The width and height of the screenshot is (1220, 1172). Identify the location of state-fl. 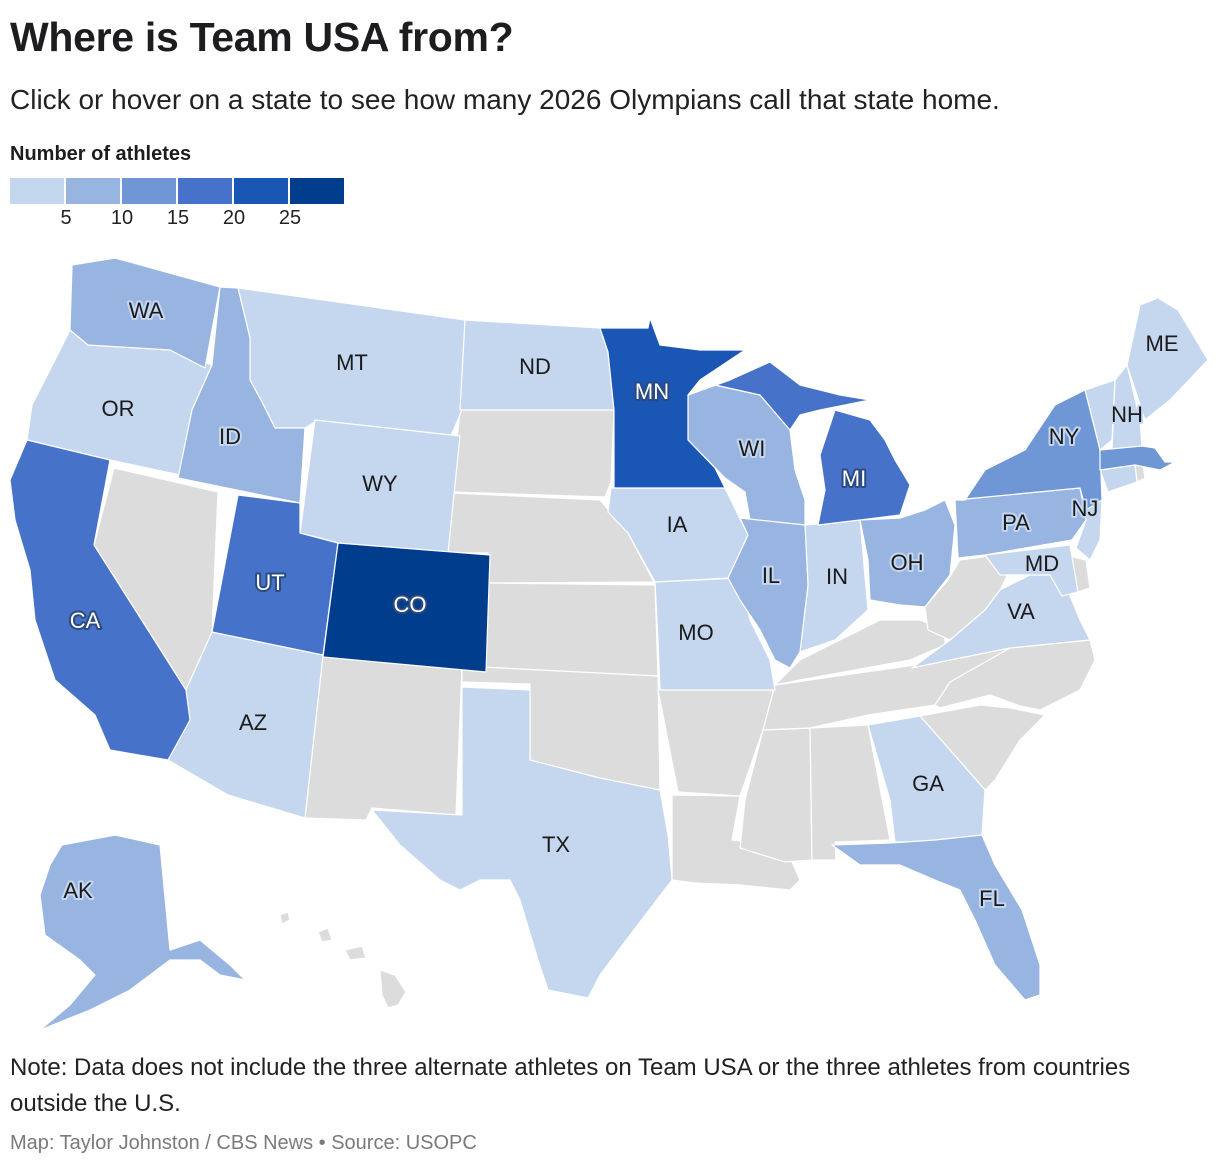
(936, 917).